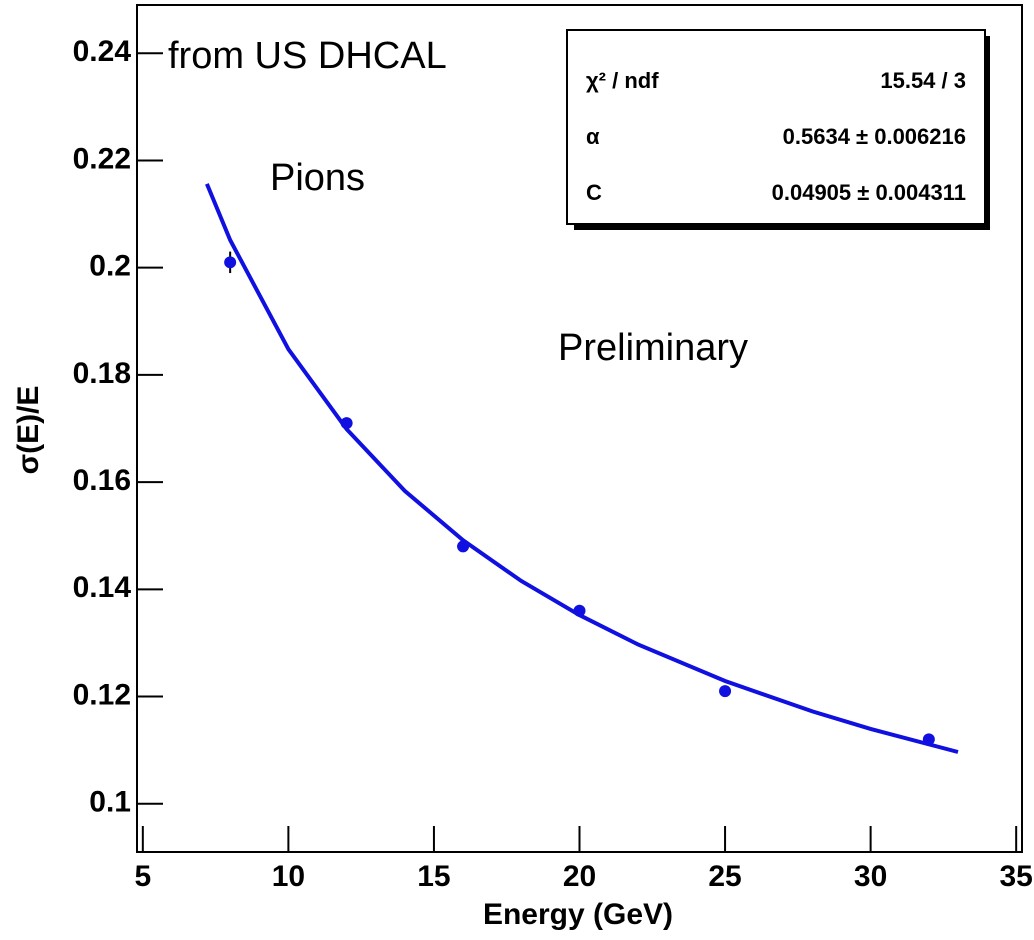 This screenshot has height=940, width=1034. I want to click on y-tick-label: 0.2, so click(110, 266).